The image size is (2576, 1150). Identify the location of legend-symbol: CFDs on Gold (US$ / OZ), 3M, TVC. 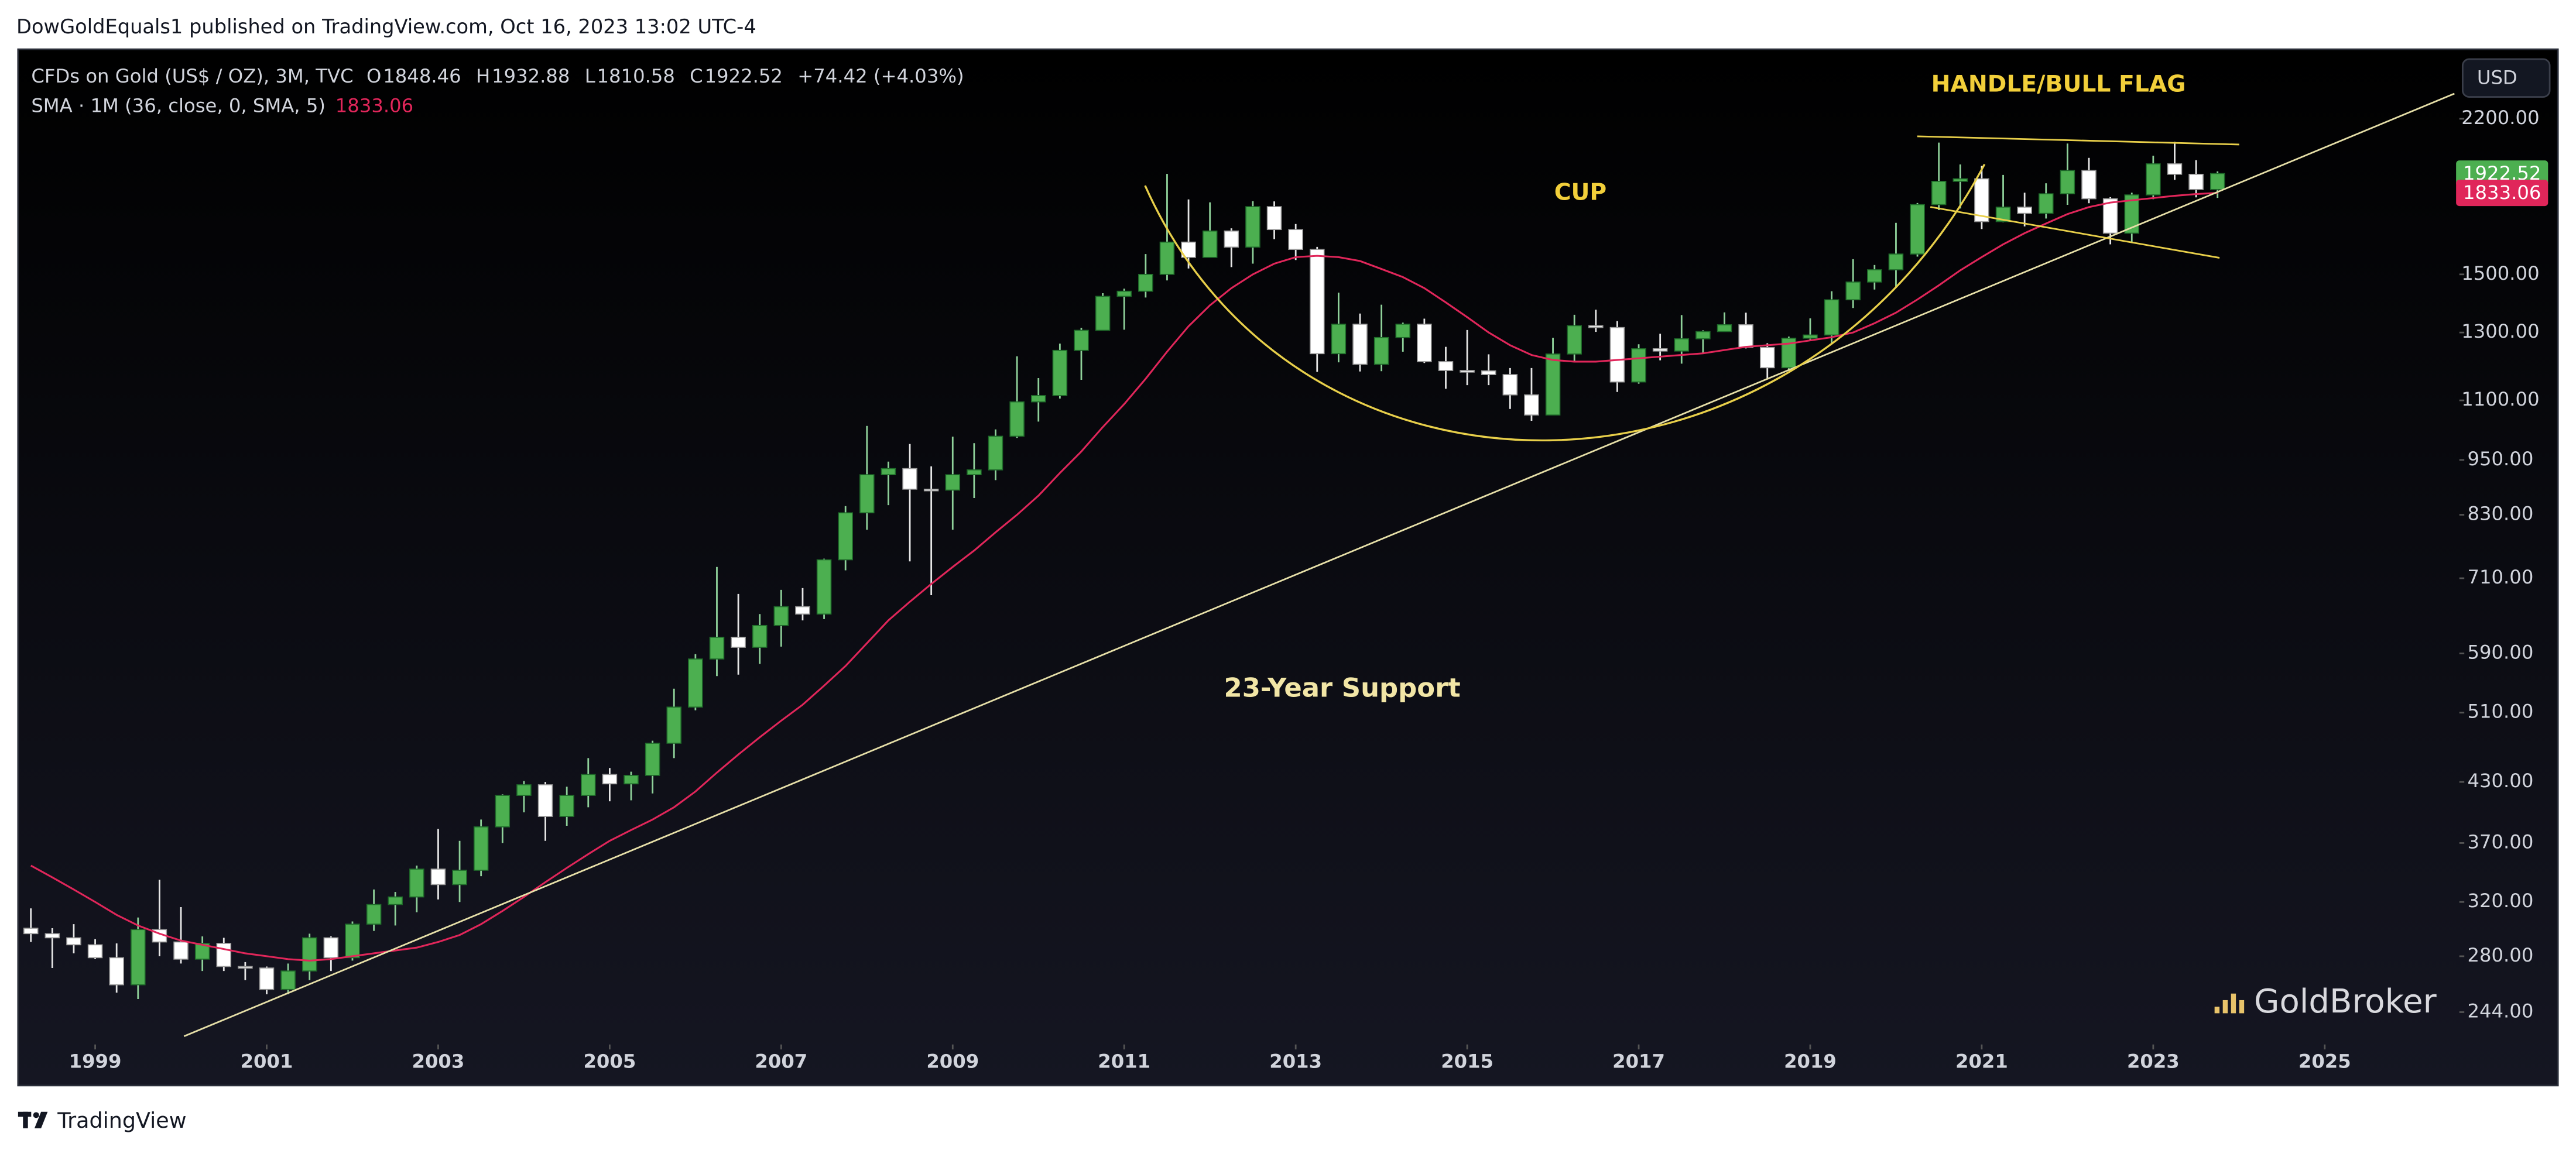
(192, 76).